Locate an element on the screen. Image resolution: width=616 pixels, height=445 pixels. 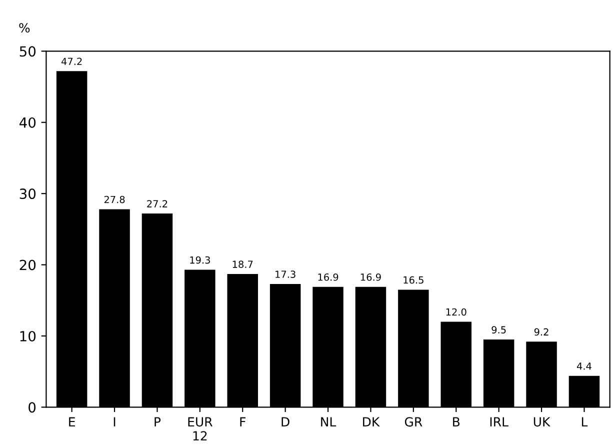
x-tick-label: GR is located at coordinates (413, 422).